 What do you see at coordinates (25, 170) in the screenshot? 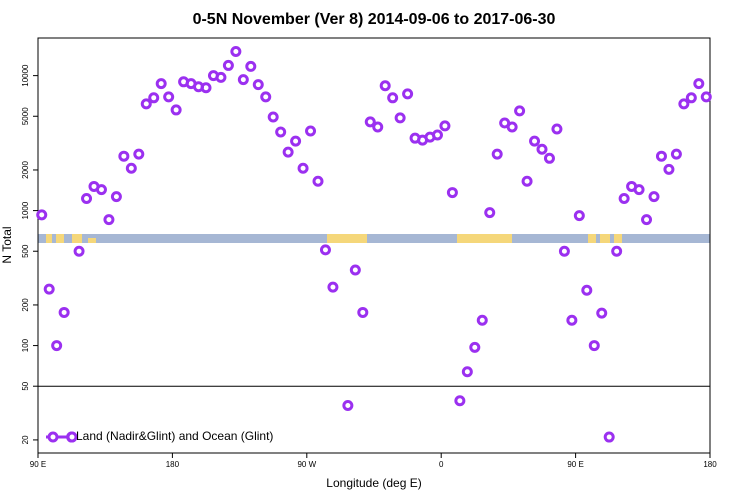
I see `y-tick-label: 2000` at bounding box center [25, 170].